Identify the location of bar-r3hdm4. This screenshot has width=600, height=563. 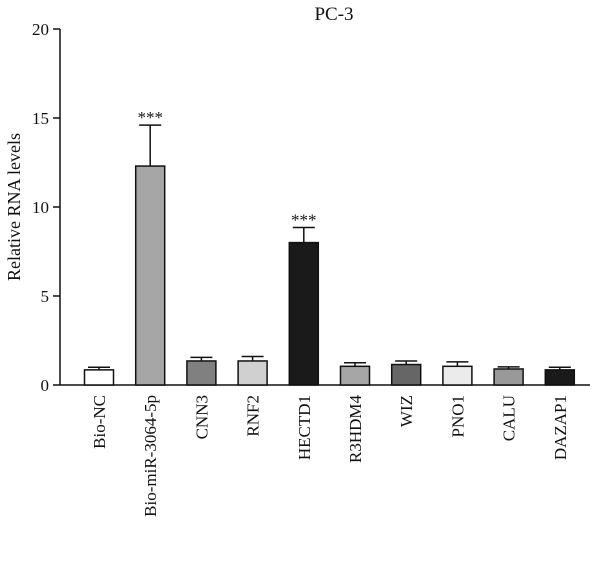
(355, 375).